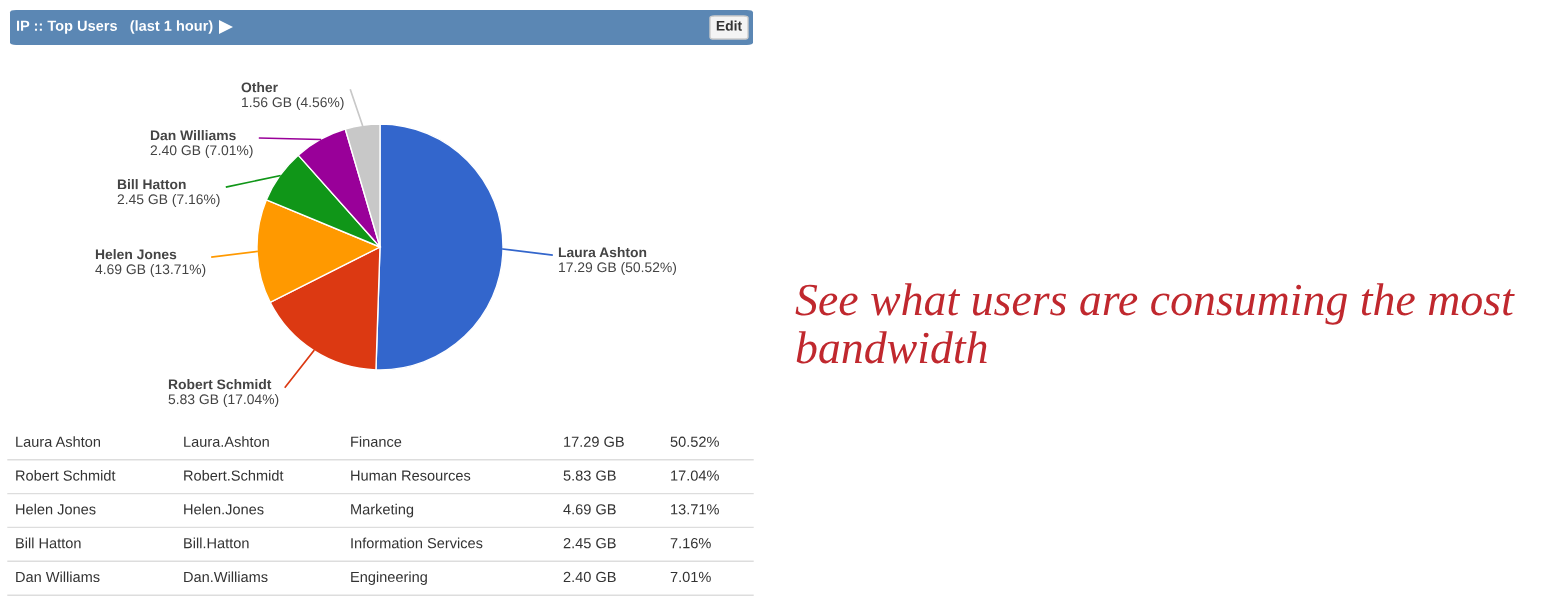 This screenshot has width=1547, height=614. Describe the element at coordinates (594, 441) in the screenshot. I see `text: 17.29 GB` at that location.